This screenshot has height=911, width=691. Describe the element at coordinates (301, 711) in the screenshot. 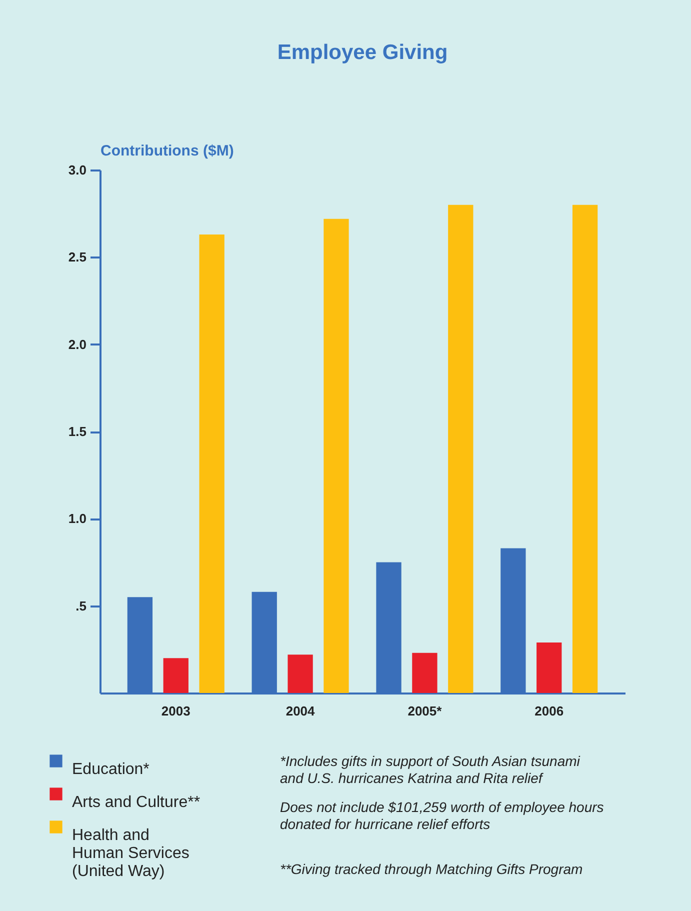

I see `x-tick-label: 2004` at that location.